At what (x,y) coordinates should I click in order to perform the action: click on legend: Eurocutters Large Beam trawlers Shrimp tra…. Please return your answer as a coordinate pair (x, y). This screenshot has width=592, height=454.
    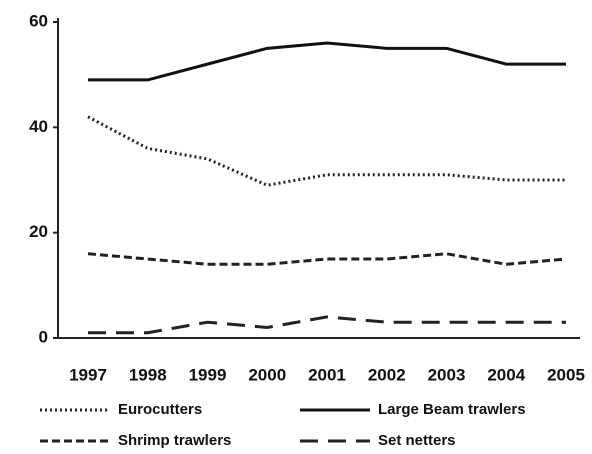
    Looking at the image, I should click on (283, 425).